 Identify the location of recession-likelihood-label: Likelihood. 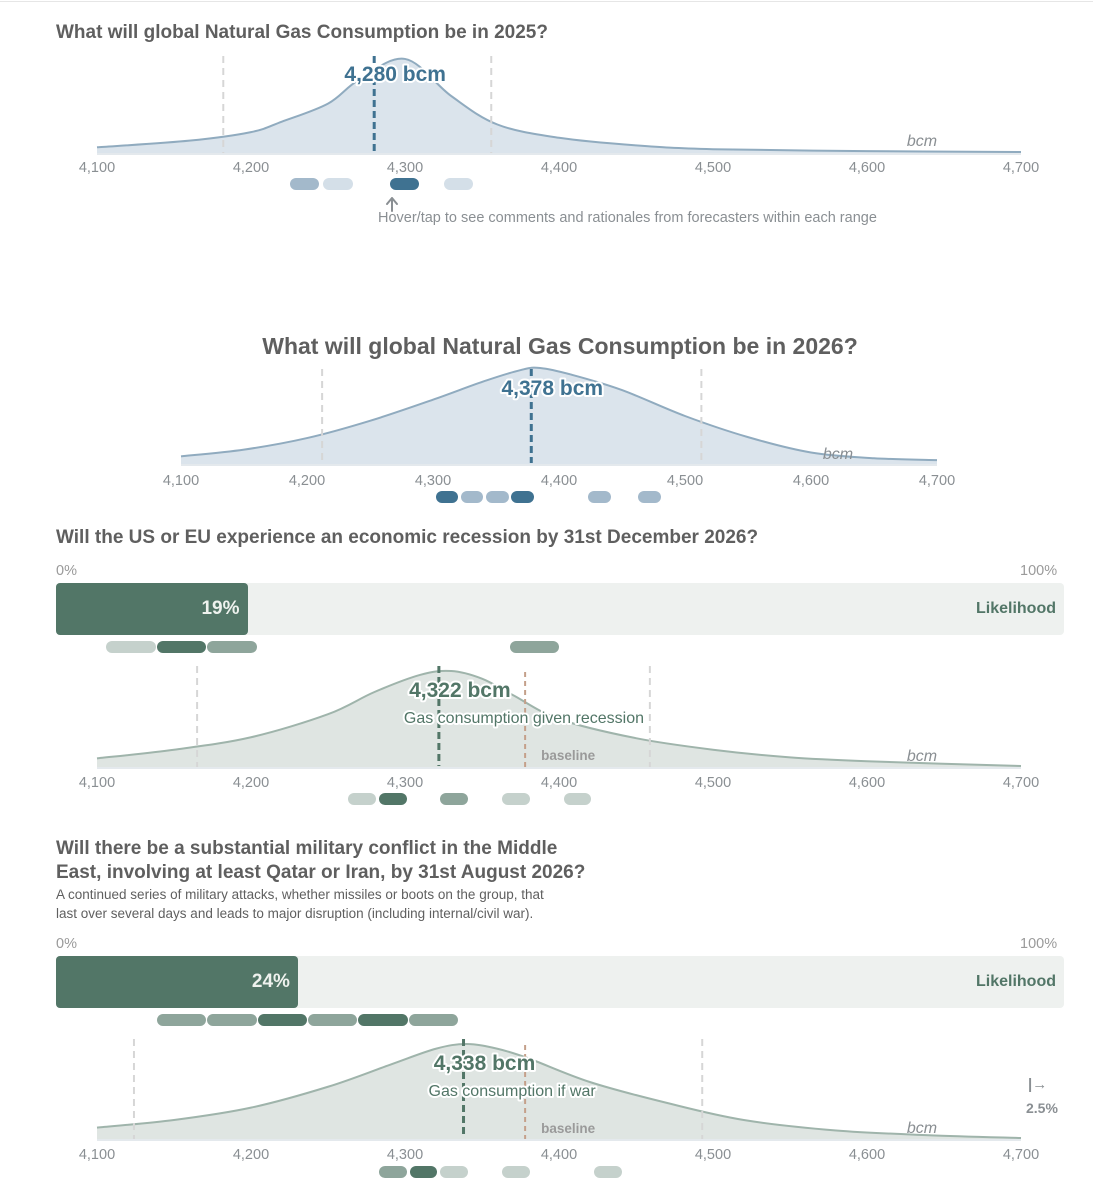
(1016, 608).